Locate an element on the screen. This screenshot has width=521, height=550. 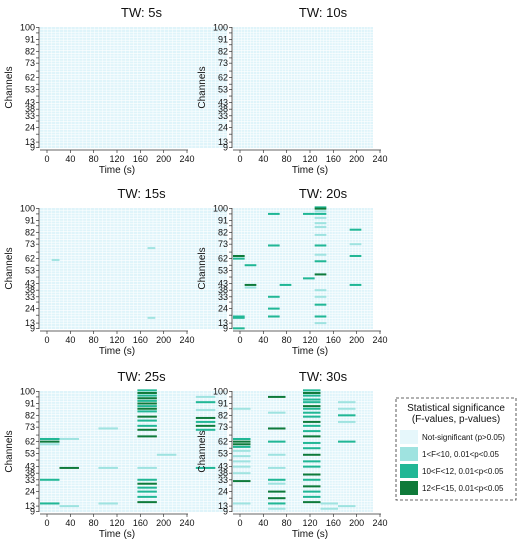
panel-title: TW: 25s is located at coordinates (141, 376).